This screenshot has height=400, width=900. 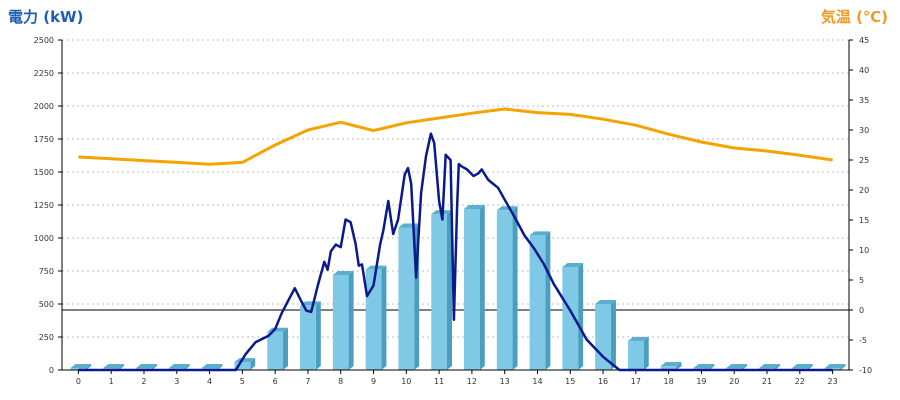 What do you see at coordinates (44, 139) in the screenshot?
I see `left-tick-label: 1750` at bounding box center [44, 139].